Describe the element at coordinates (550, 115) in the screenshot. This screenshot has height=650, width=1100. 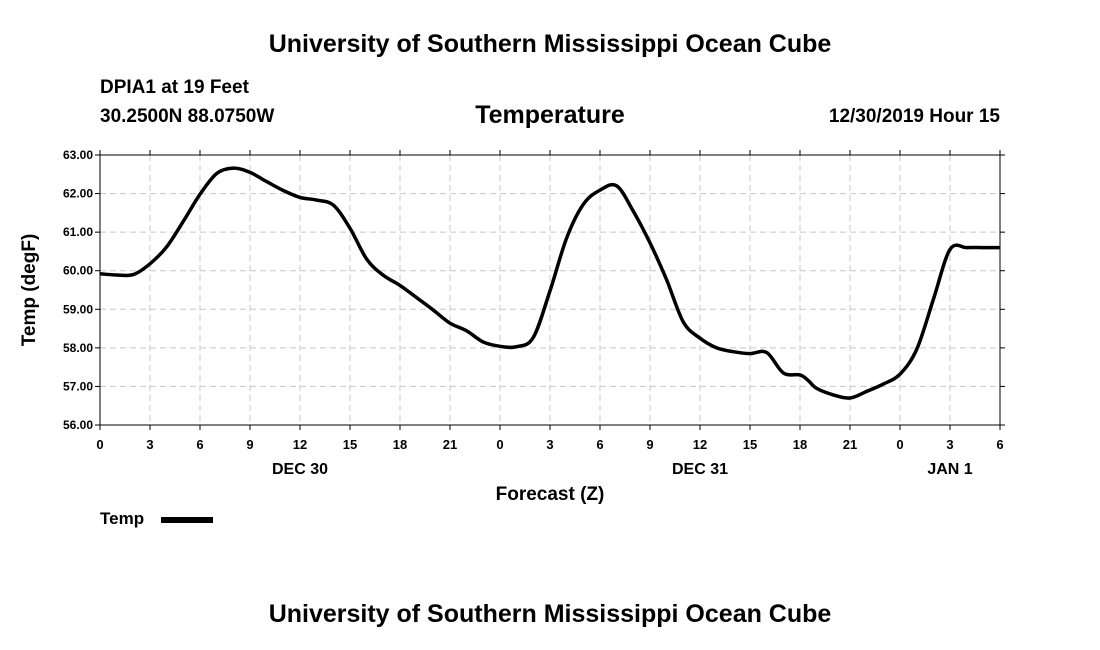
I see `chart-title: Temperature` at that location.